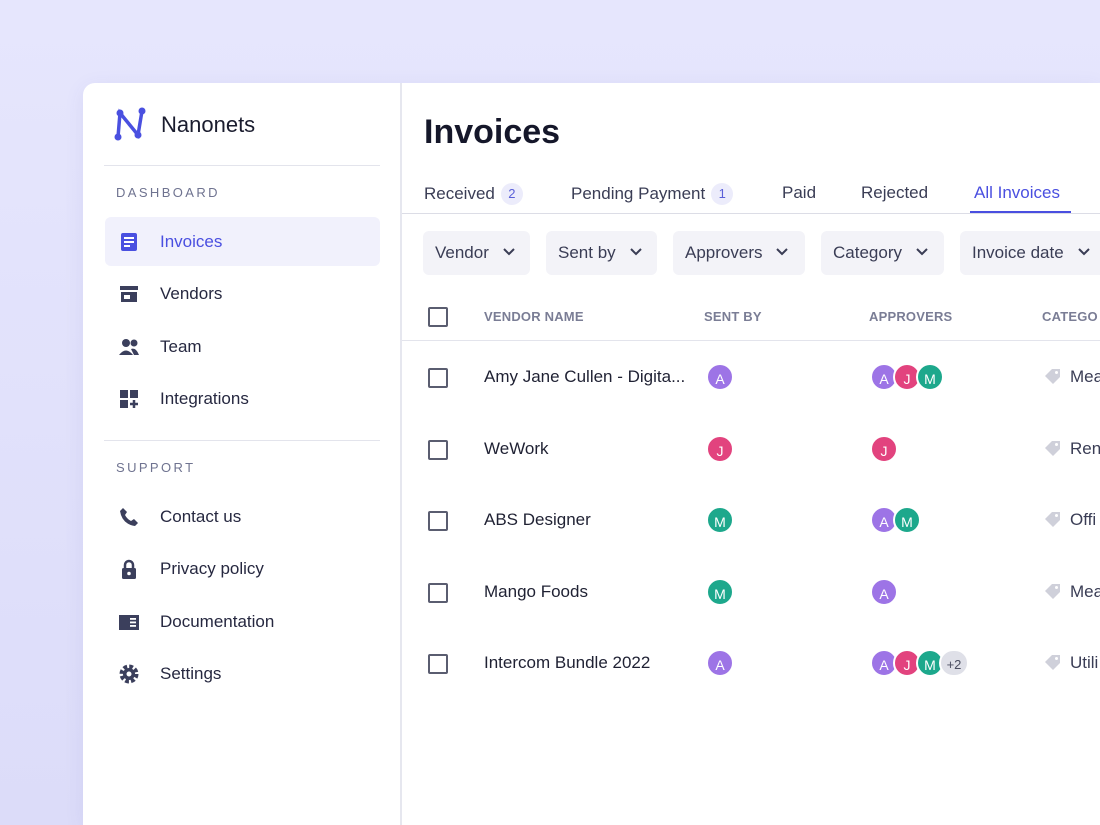  I want to click on category: Utili, so click(1084, 662).